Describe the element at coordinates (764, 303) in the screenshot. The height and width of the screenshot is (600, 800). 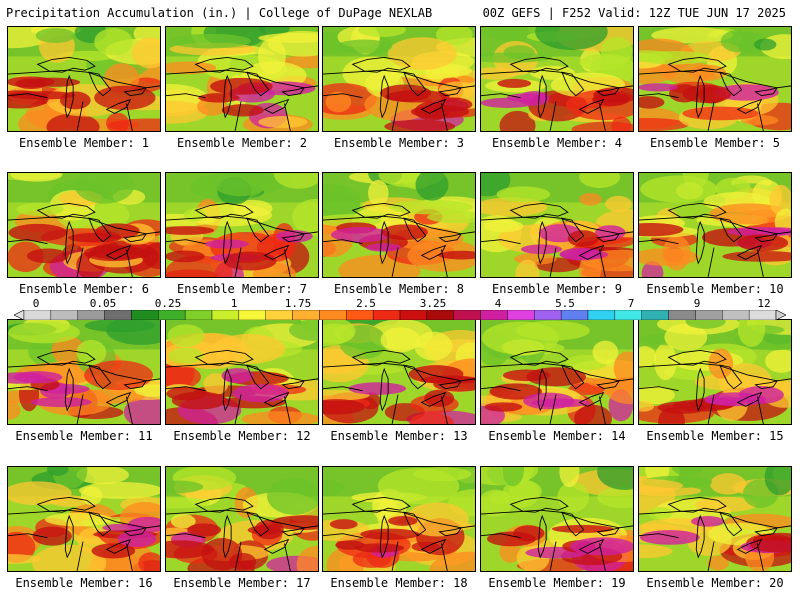
I see `colorbar-tick-label: 12` at that location.